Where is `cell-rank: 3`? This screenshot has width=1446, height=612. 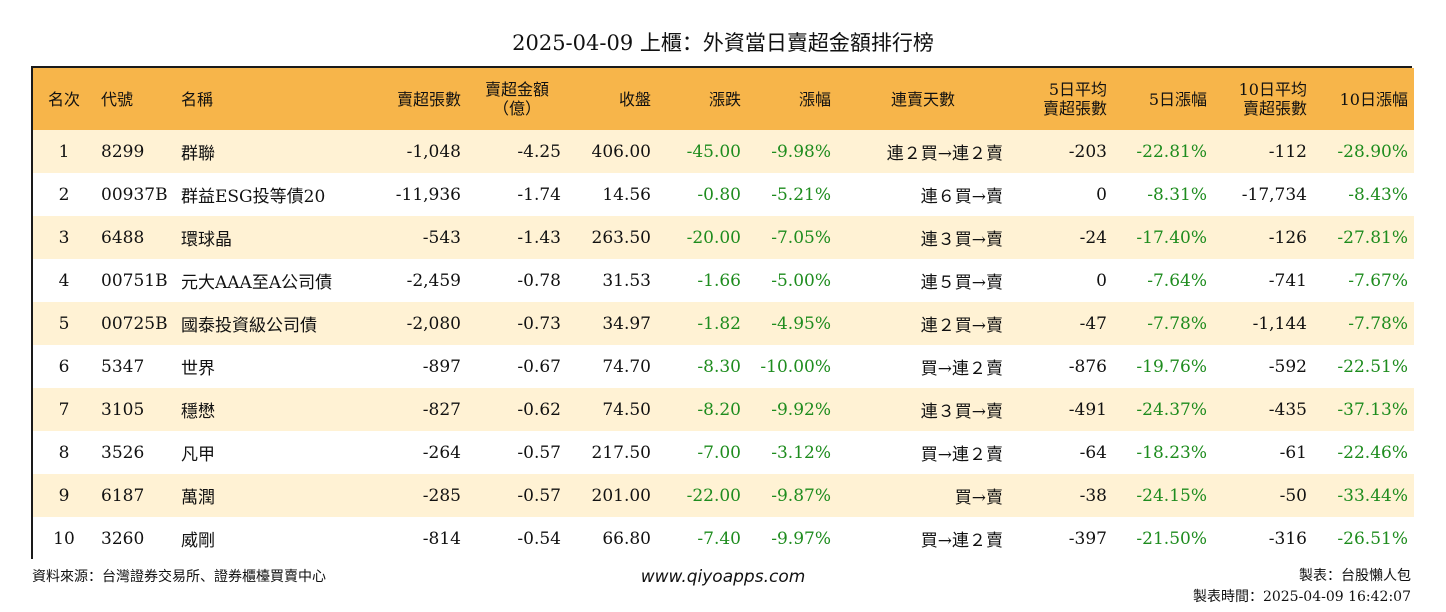
cell-rank: 3 is located at coordinates (64, 237).